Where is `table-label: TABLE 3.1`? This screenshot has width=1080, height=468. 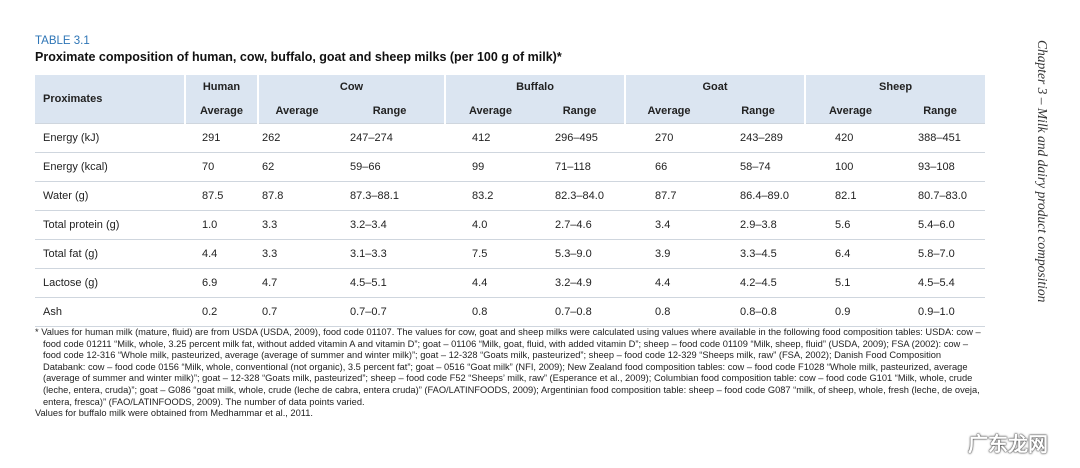 table-label: TABLE 3.1 is located at coordinates (62, 41).